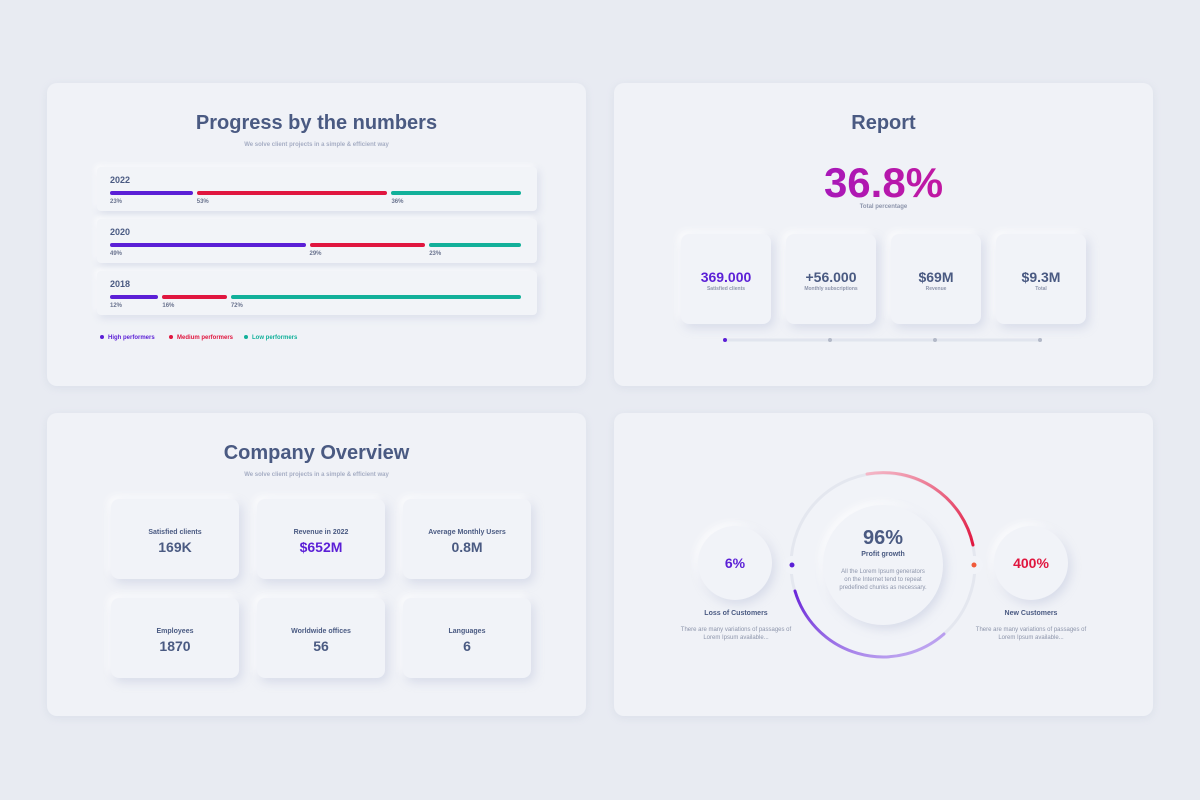 This screenshot has height=800, width=1200. What do you see at coordinates (883, 554) in the screenshot?
I see `center-label: Profit growth` at bounding box center [883, 554].